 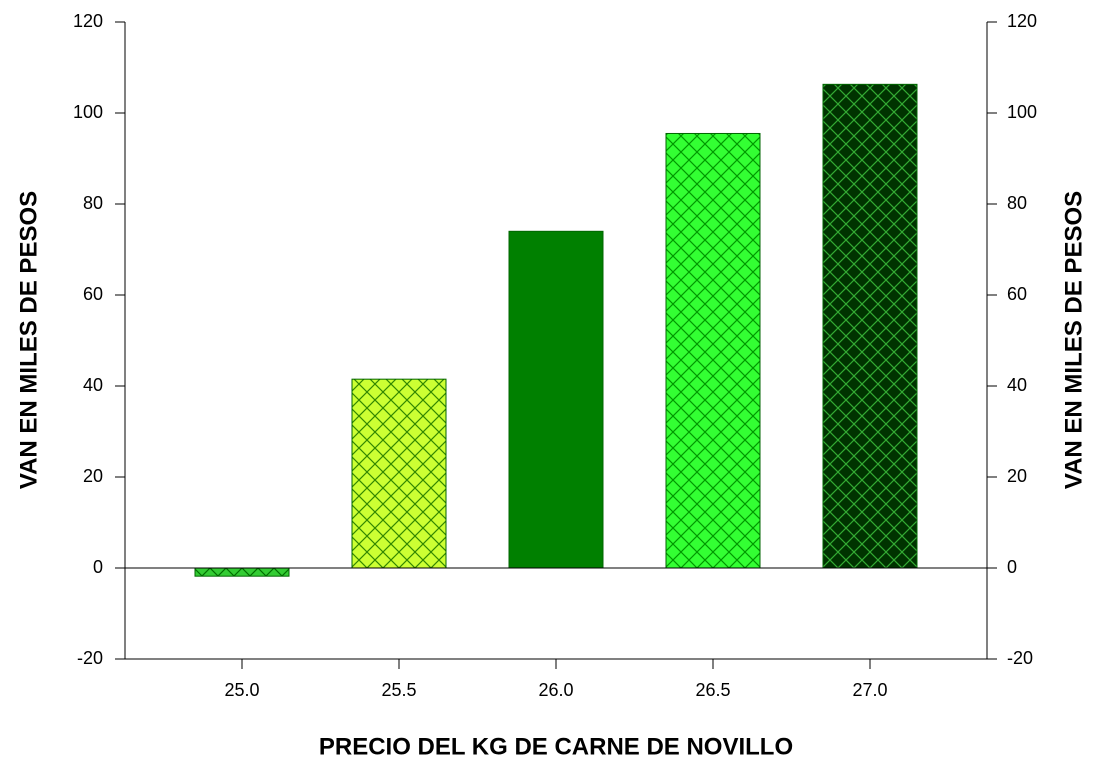 What do you see at coordinates (1017, 294) in the screenshot?
I see `y2-tick-label: 60` at bounding box center [1017, 294].